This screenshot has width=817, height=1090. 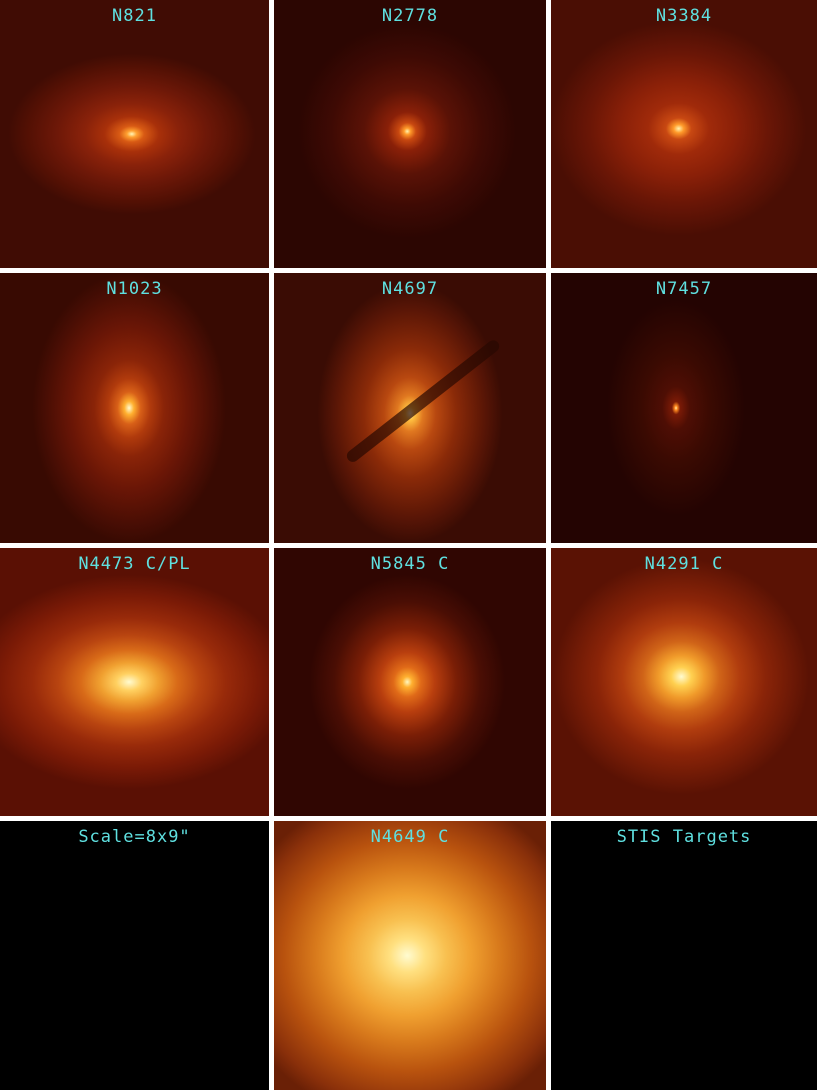 What do you see at coordinates (684, 408) in the screenshot?
I see `galaxy-panel: N7457` at bounding box center [684, 408].